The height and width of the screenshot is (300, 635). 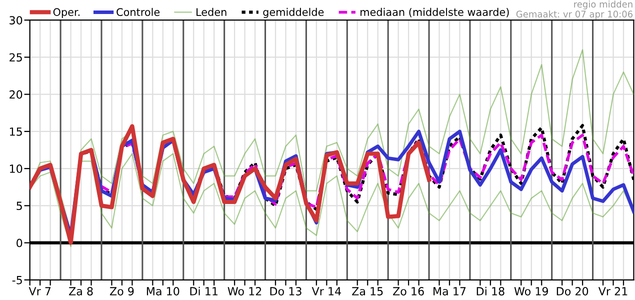 What do you see at coordinates (66, 13) in the screenshot?
I see `legend-label: Oper.` at bounding box center [66, 13].